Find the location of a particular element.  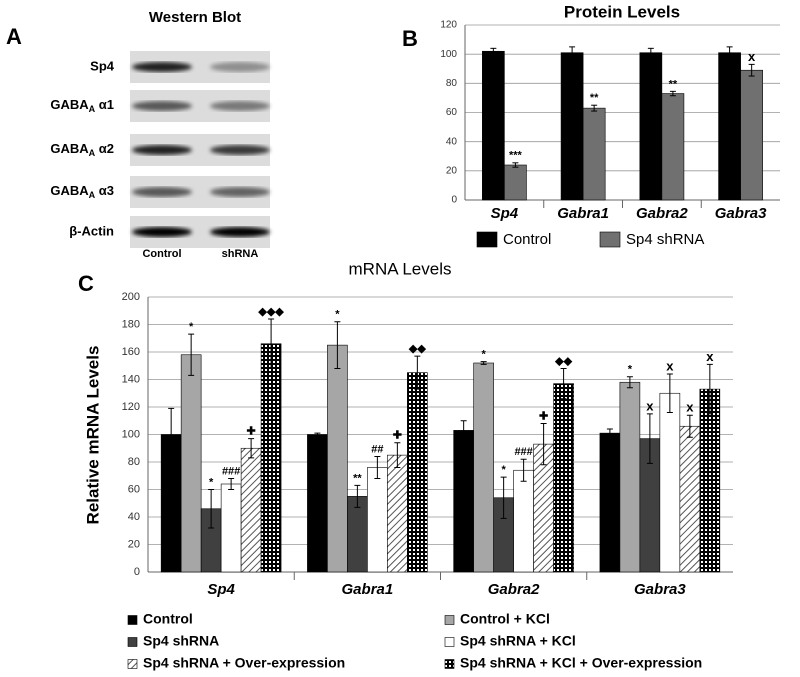

legend-label: Sp4 shRNA + KCl + Over-expression is located at coordinates (581, 663).